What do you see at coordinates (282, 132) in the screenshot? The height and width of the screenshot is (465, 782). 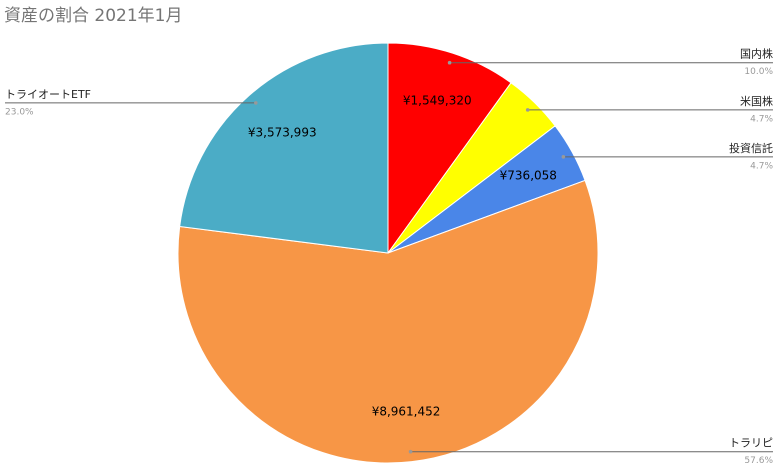 I see `value-label: ¥3,573,993` at bounding box center [282, 132].